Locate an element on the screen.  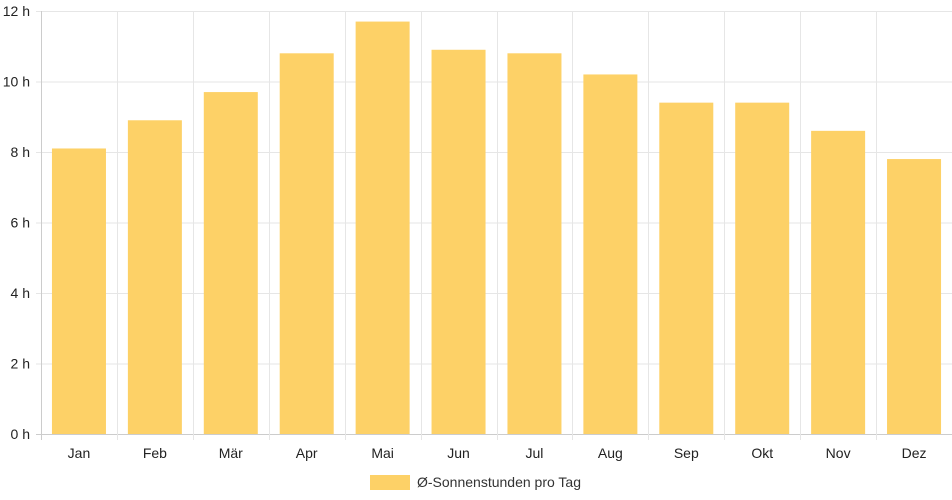
bar-mai is located at coordinates (382, 227).